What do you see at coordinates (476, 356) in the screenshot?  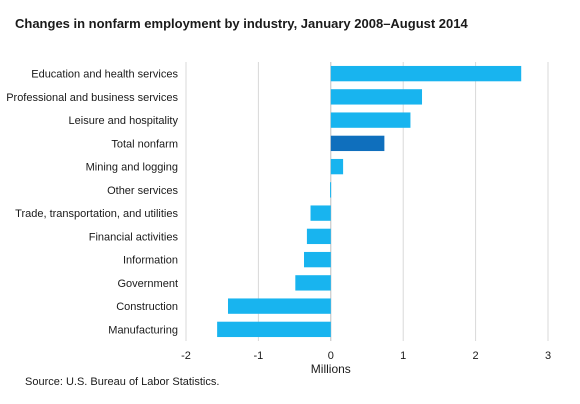 I see `x-tick-label: 2` at bounding box center [476, 356].